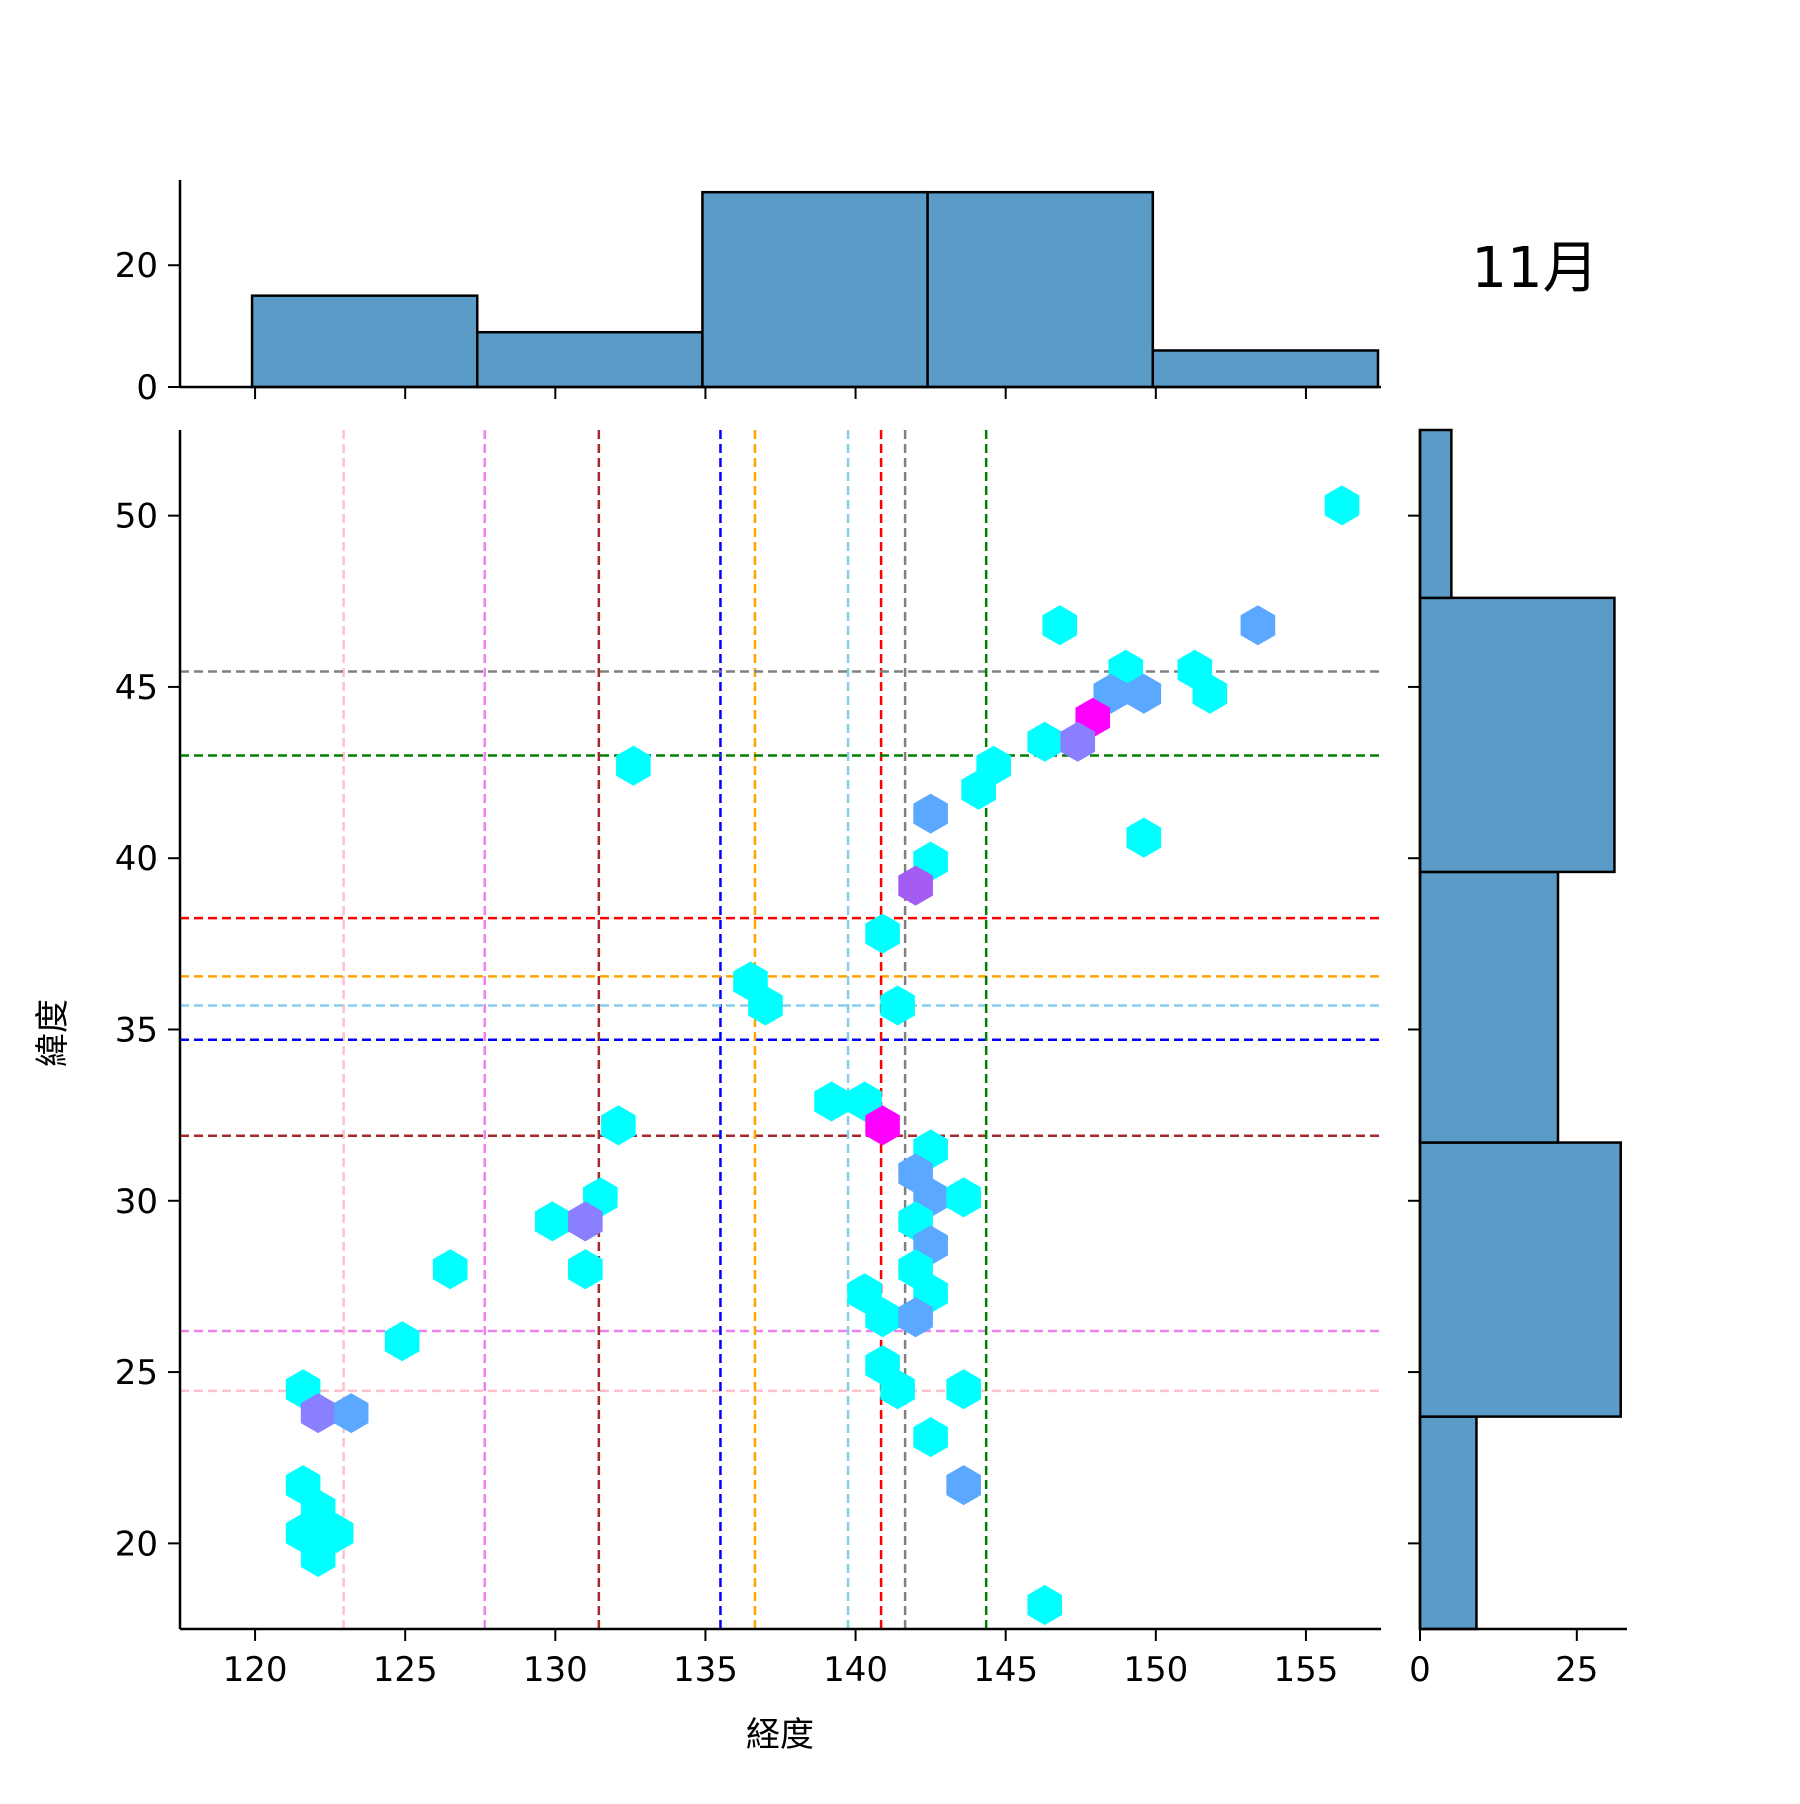 The image size is (1800, 1804). What do you see at coordinates (136, 1544) in the screenshot?
I see `y-tick-label: 20` at bounding box center [136, 1544].